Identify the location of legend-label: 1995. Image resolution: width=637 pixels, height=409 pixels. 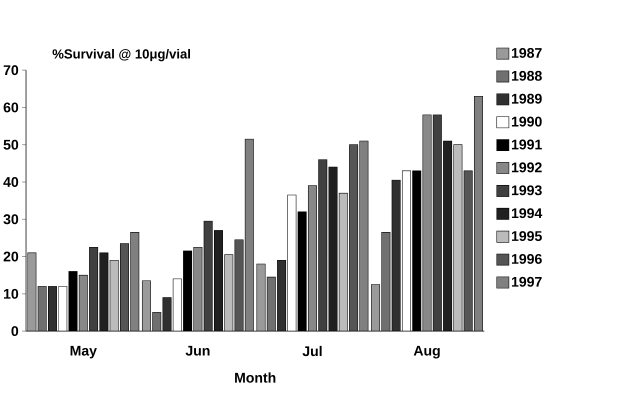
(527, 236).